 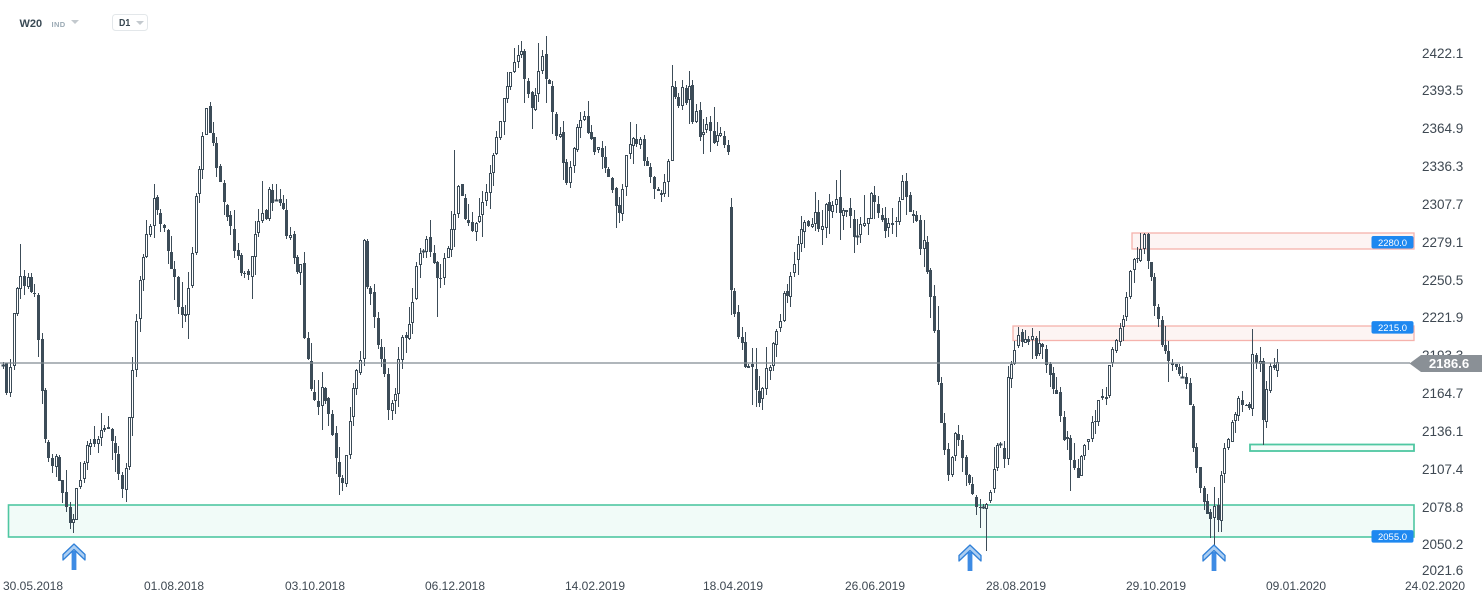 I want to click on svg-text: 2215.0, so click(x=1392, y=328).